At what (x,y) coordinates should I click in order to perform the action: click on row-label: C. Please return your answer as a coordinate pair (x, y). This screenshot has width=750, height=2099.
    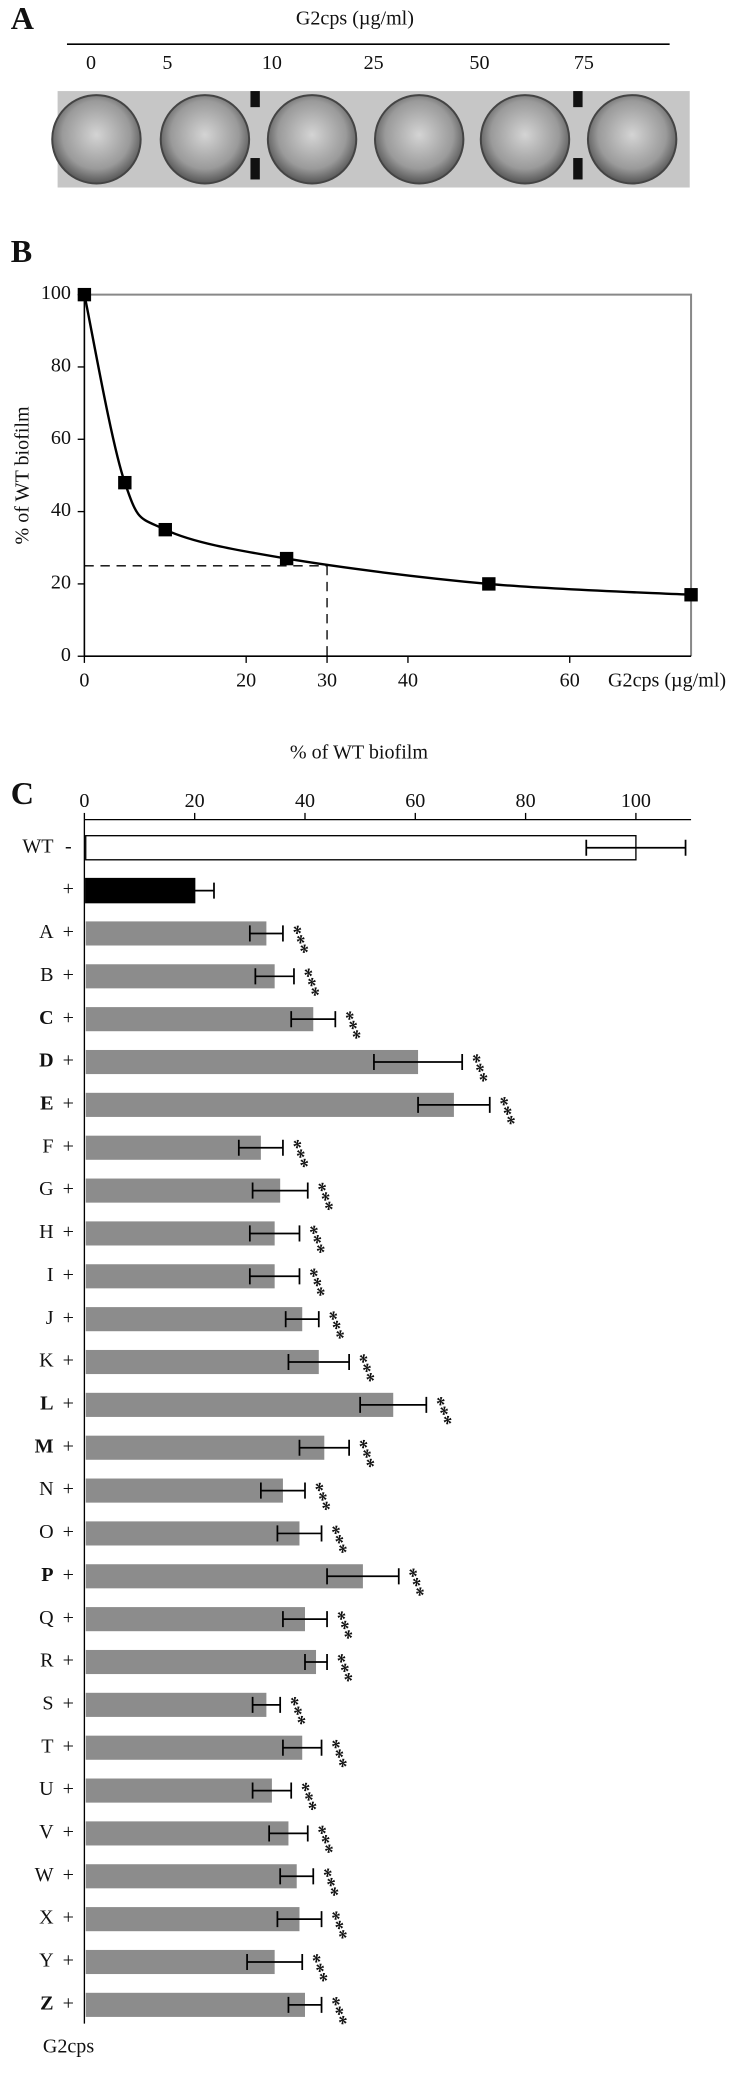
    Looking at the image, I should click on (46, 1018).